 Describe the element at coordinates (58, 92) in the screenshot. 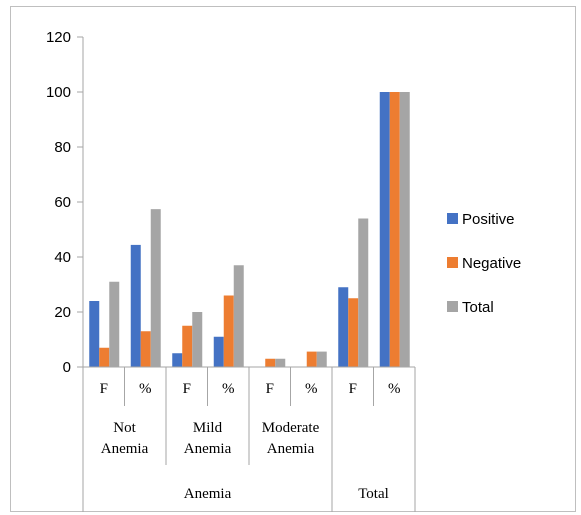

I see `y-tick-label: 100` at that location.